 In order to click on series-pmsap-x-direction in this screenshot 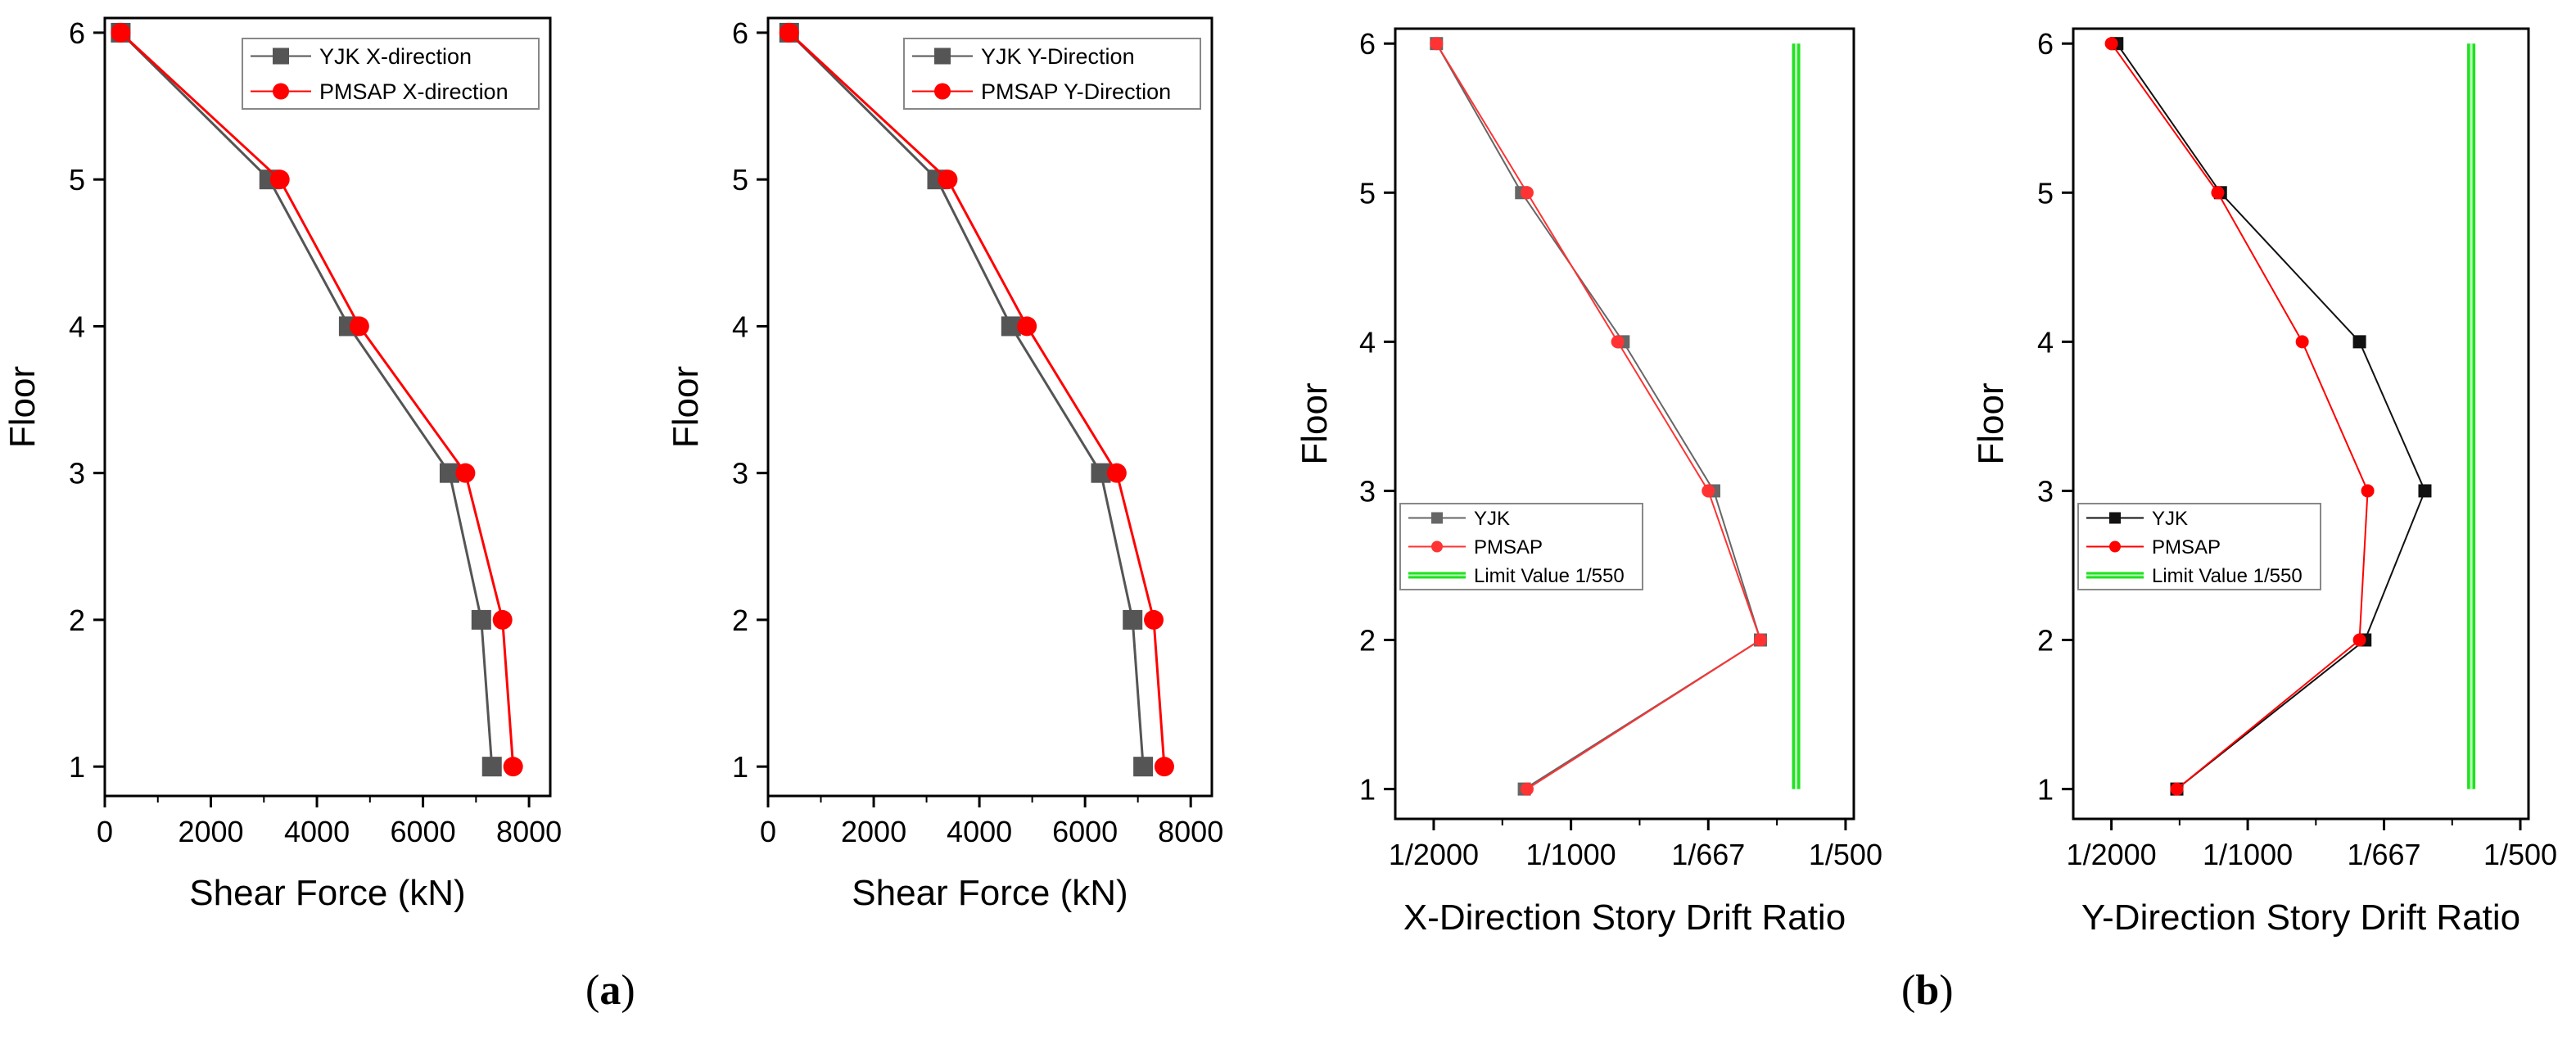, I will do `click(317, 399)`.